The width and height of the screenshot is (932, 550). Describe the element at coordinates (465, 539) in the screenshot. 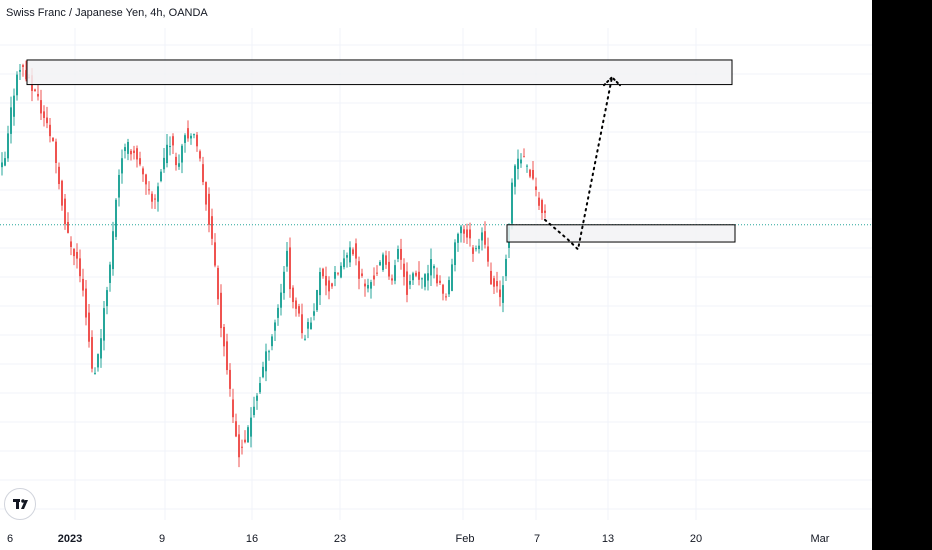

I see `x-tick-label: Feb` at that location.